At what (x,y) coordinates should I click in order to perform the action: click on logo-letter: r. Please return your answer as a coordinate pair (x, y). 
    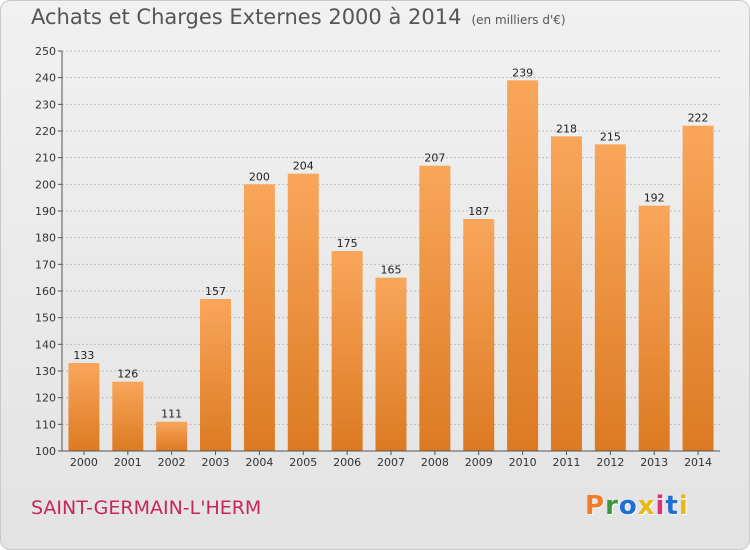
    Looking at the image, I should click on (612, 506).